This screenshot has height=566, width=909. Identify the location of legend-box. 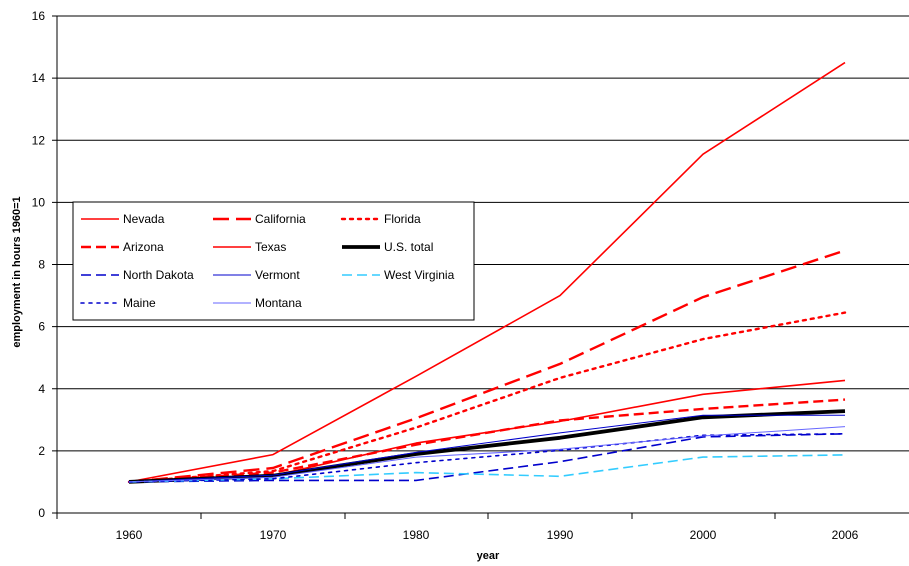
(273, 261).